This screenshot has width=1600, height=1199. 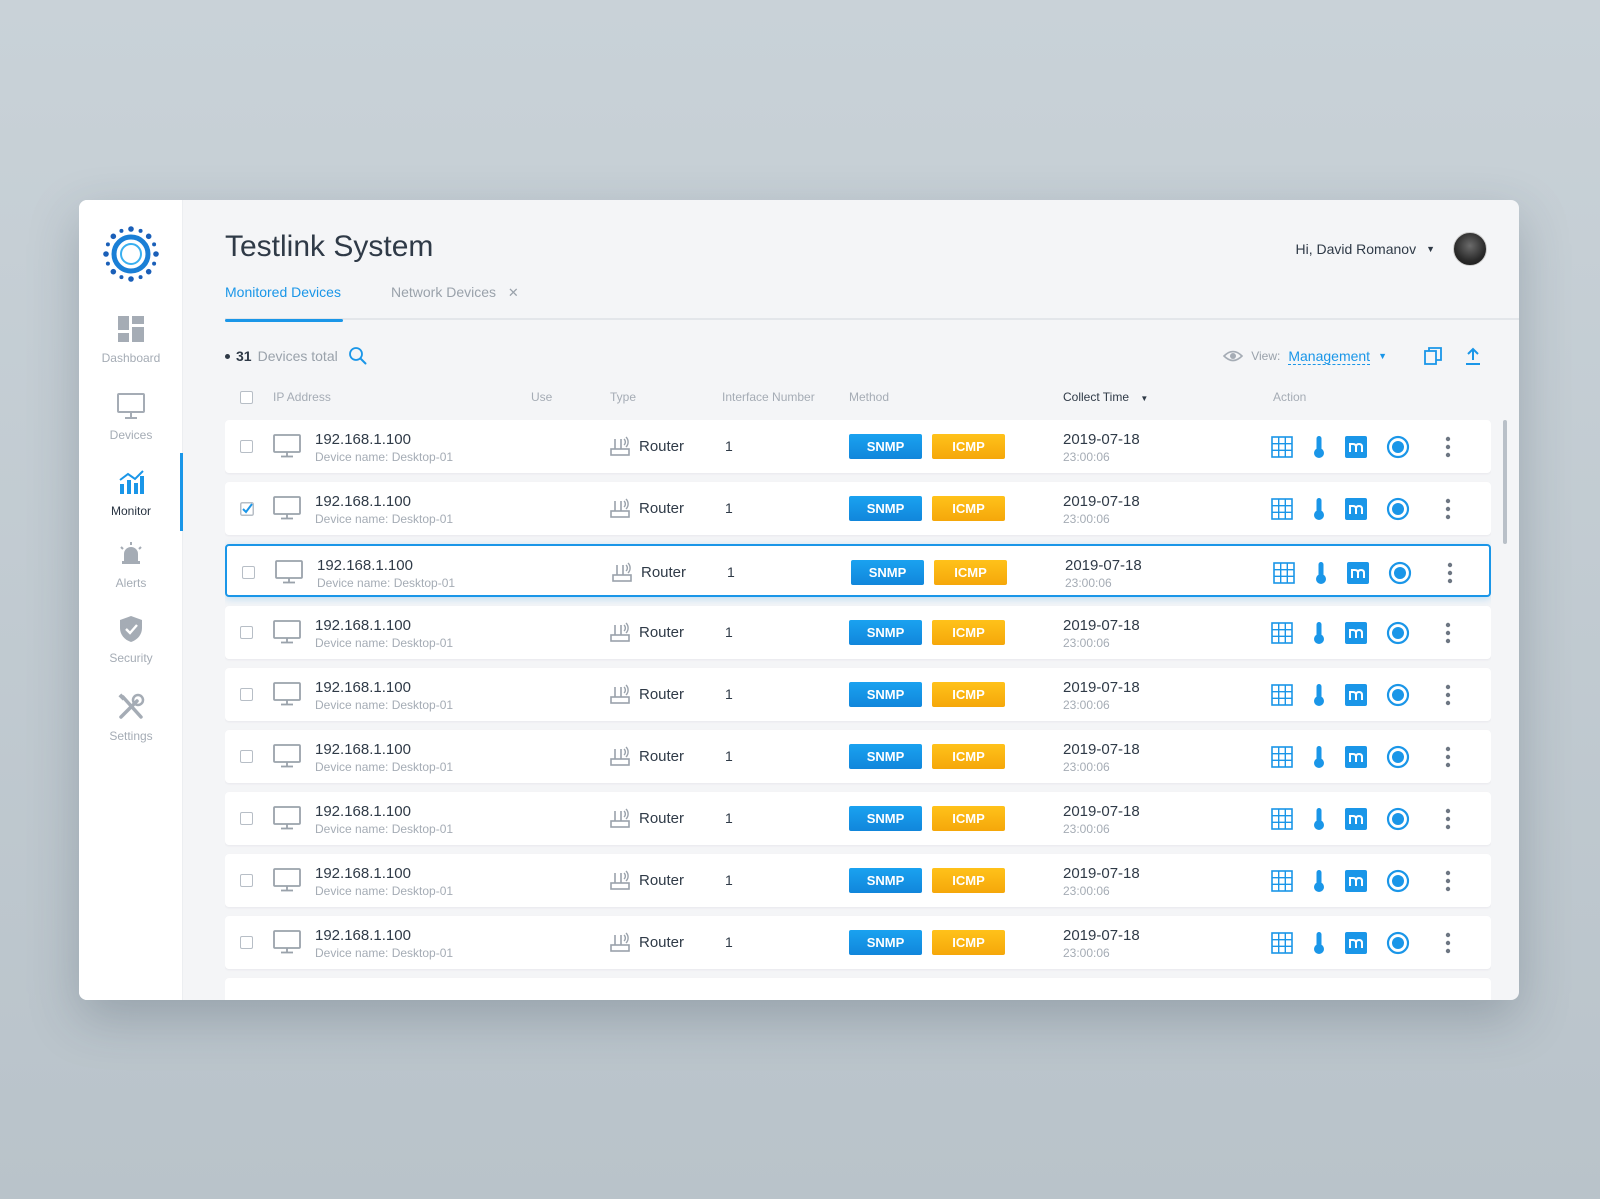 What do you see at coordinates (455, 297) in the screenshot?
I see `tab-network-devices: Network Devices ✕` at bounding box center [455, 297].